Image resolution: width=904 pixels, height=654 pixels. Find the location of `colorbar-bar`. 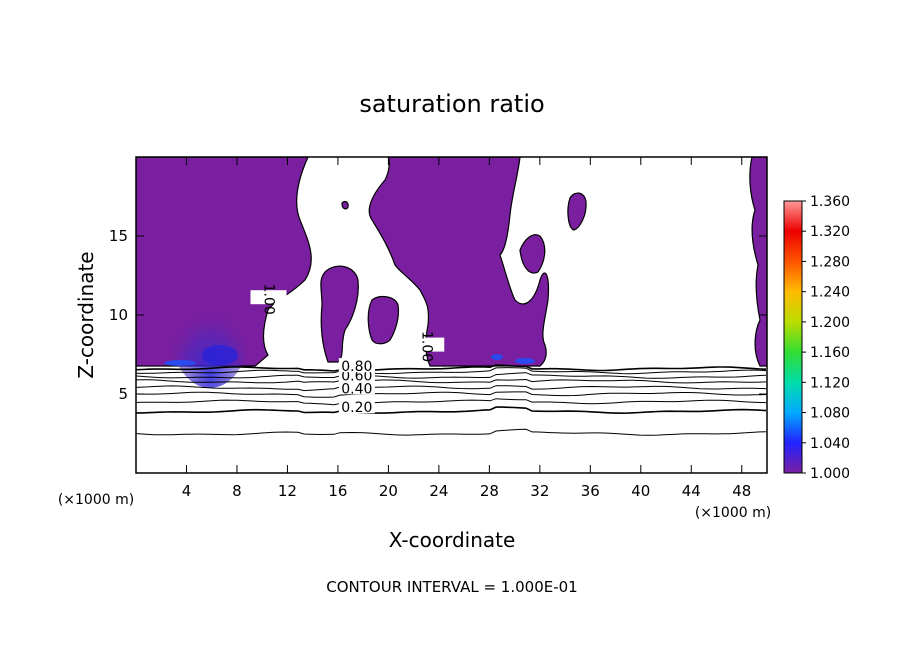

colorbar-bar is located at coordinates (793, 337).